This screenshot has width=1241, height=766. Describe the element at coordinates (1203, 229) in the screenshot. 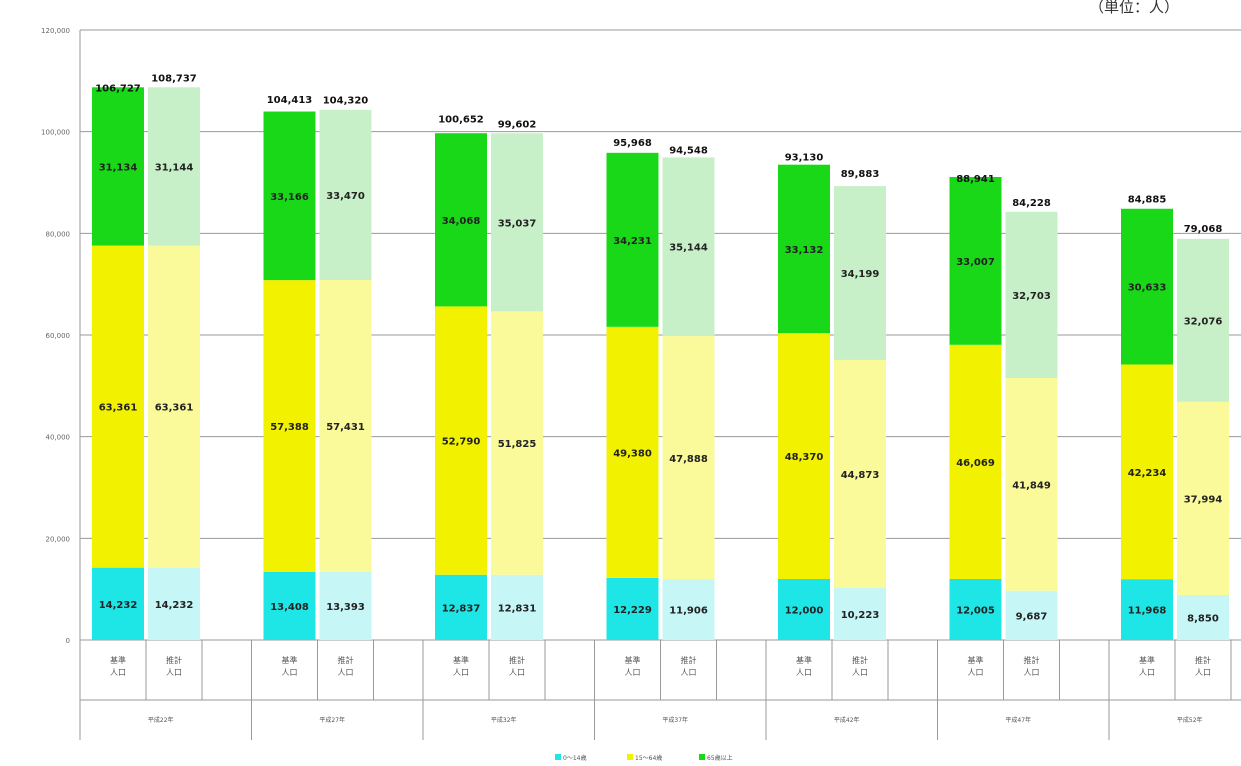

I see `total-label: 79,068` at that location.